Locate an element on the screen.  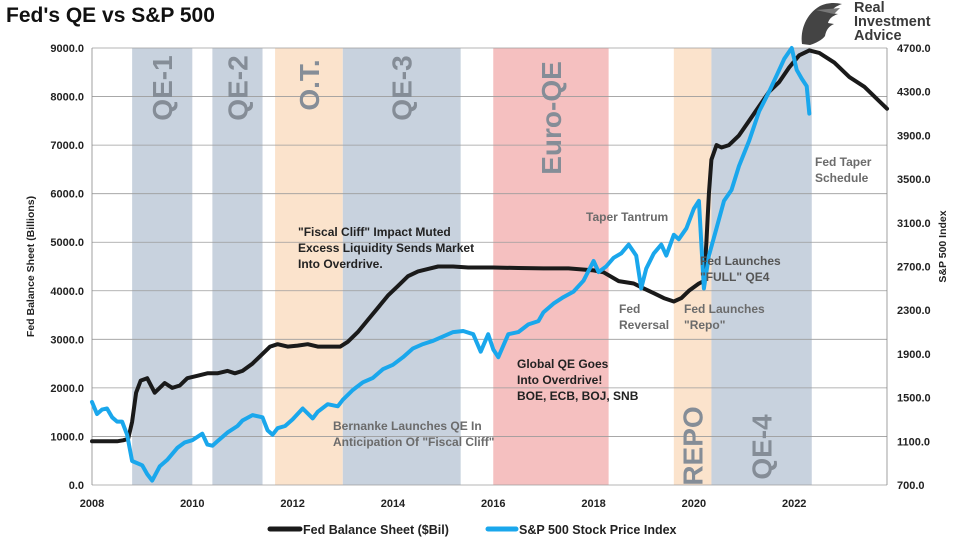
annotation-4: Taper Tantrum is located at coordinates (627, 217).